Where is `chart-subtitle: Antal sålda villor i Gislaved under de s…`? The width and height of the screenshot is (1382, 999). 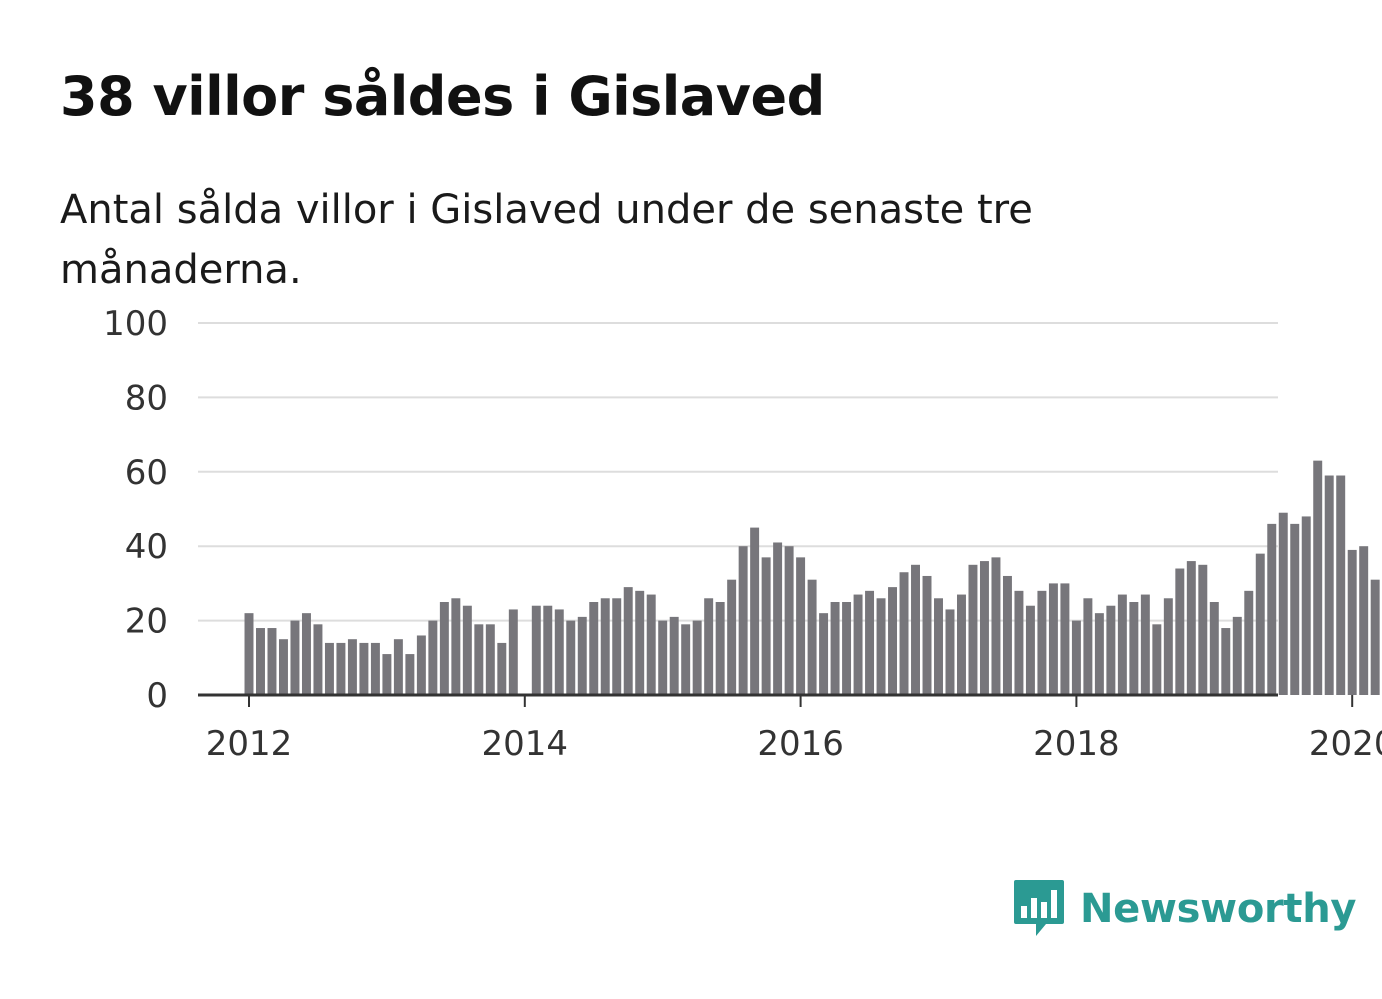 chart-subtitle: Antal sålda villor i Gislaved under de s… is located at coordinates (546, 240).